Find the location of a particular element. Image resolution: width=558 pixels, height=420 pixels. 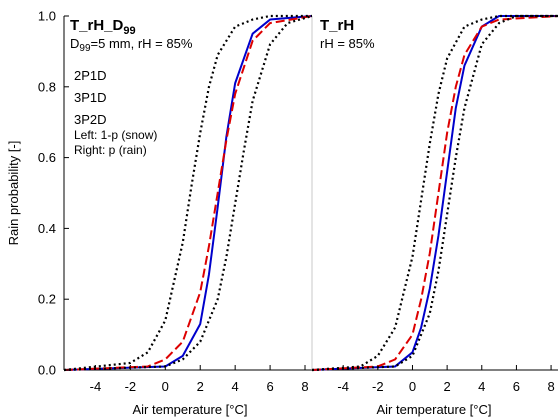

left-ticks: -4 -2 0 2 4 6 8 is located at coordinates (199, 379).